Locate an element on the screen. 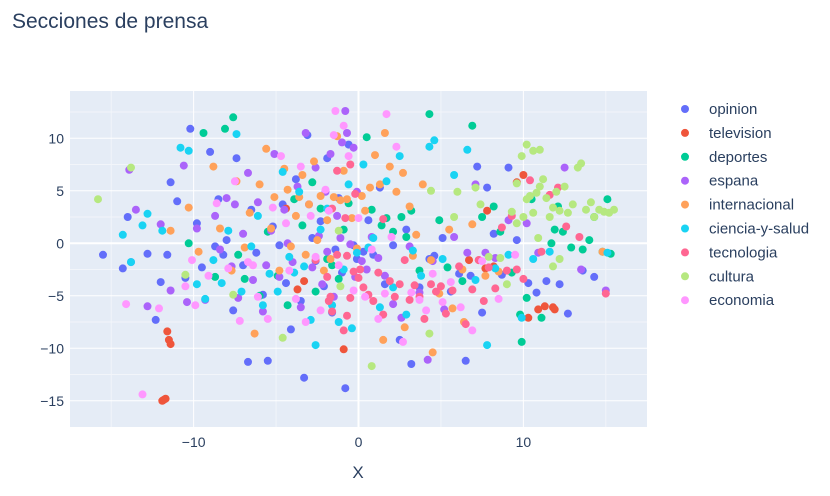  legend-marker is located at coordinates (685, 252).